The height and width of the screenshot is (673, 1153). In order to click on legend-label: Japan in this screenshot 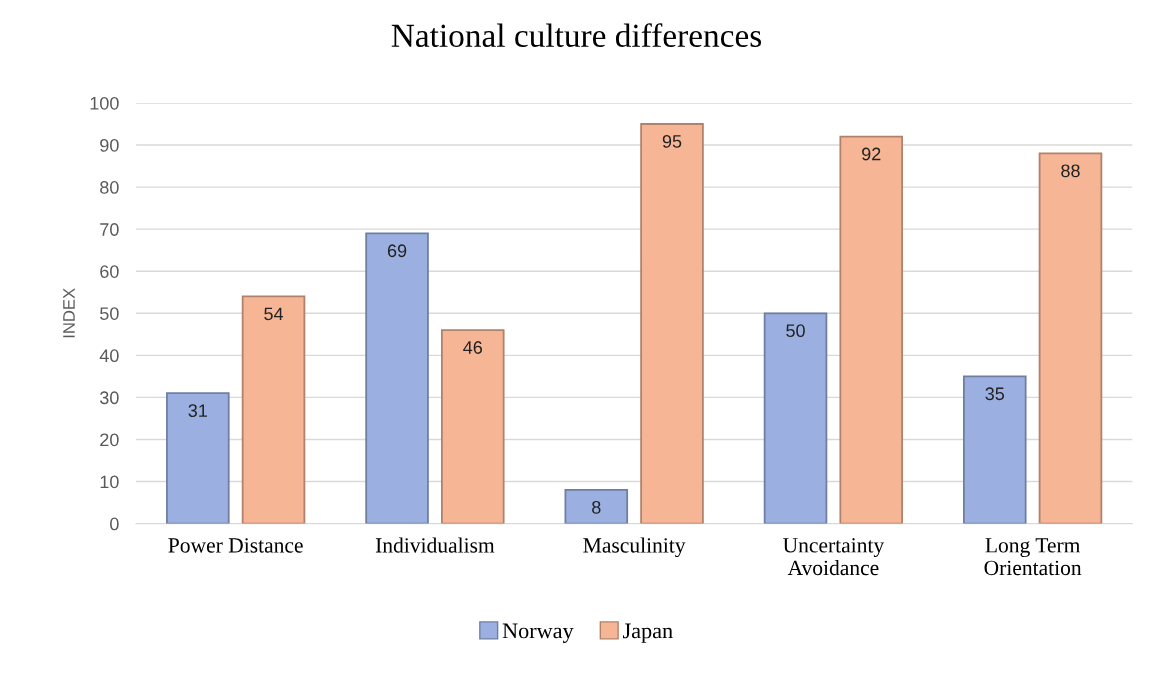, I will do `click(648, 633)`.